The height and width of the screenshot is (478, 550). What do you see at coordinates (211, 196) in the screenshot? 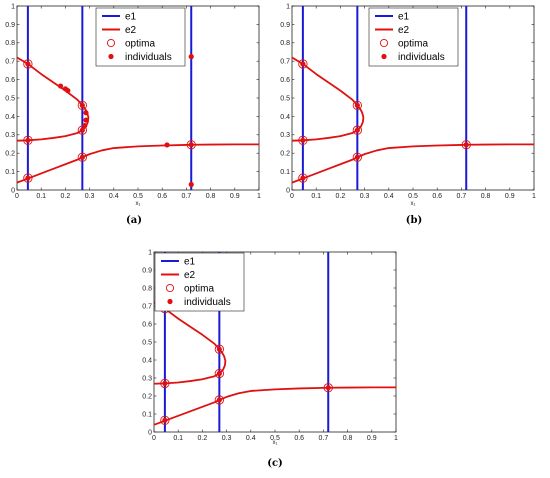
I see `x-tick-label: 0.8` at bounding box center [211, 196].